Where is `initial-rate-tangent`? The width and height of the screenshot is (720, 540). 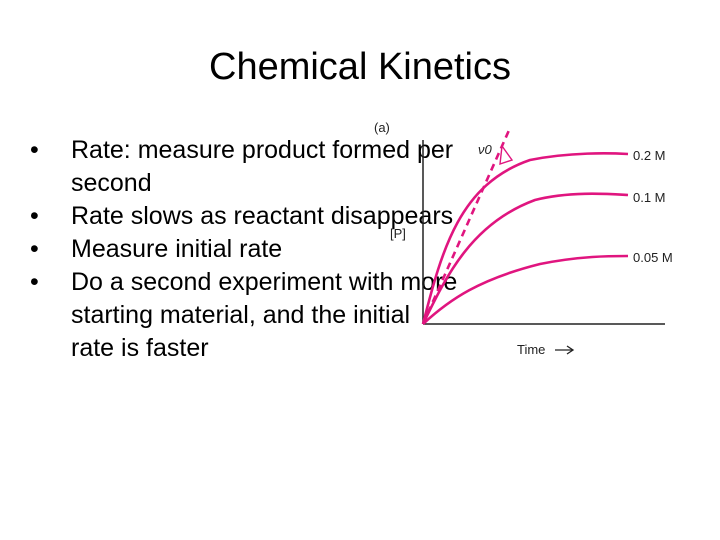 initial-rate-tangent is located at coordinates (466, 226).